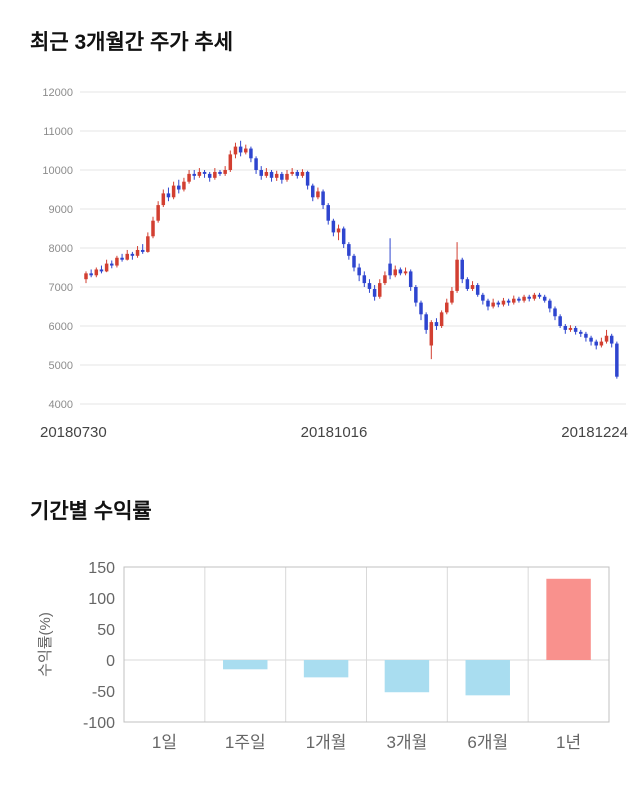 This screenshot has width=640, height=810. I want to click on x-axis-category-label: 1개월, so click(326, 742).